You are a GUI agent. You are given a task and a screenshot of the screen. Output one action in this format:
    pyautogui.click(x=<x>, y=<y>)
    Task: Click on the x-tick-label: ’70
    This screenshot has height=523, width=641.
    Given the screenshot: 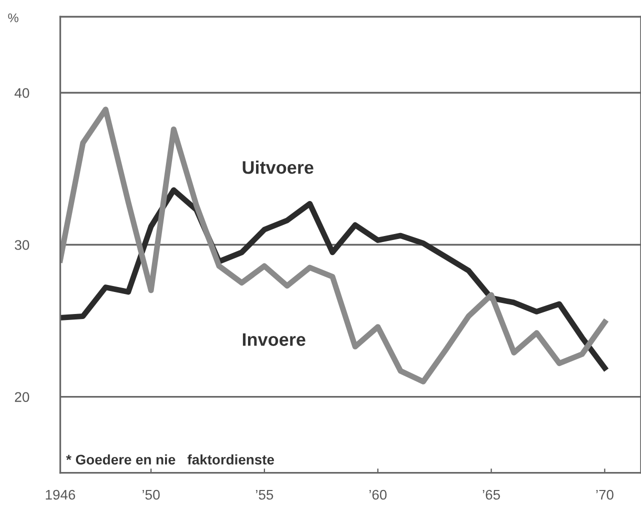 What is the action you would take?
    pyautogui.click(x=605, y=495)
    